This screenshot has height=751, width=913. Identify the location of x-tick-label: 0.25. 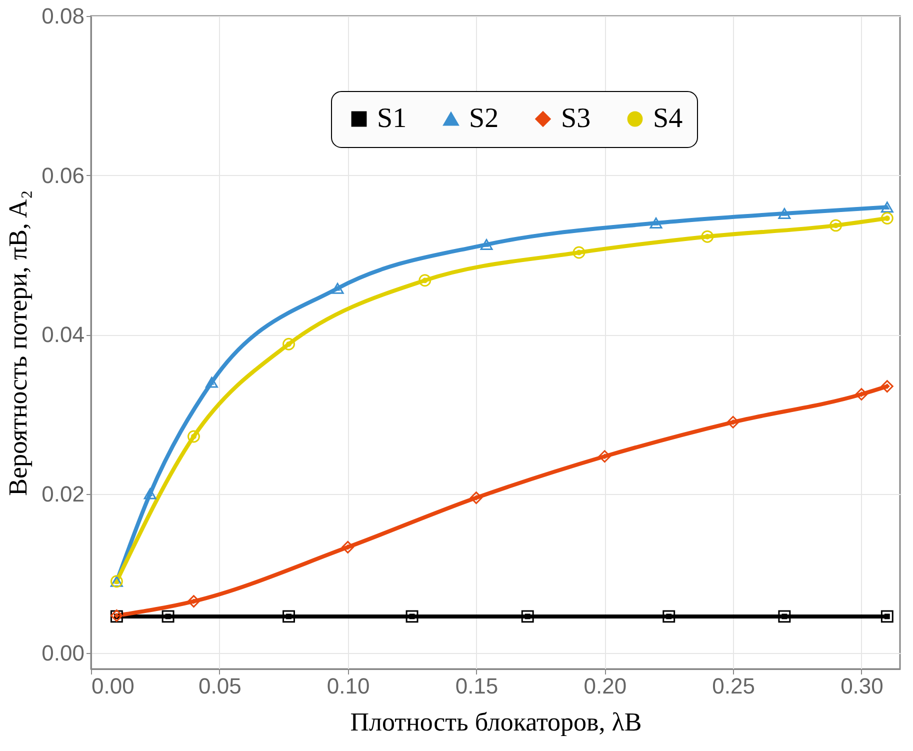
(733, 686).